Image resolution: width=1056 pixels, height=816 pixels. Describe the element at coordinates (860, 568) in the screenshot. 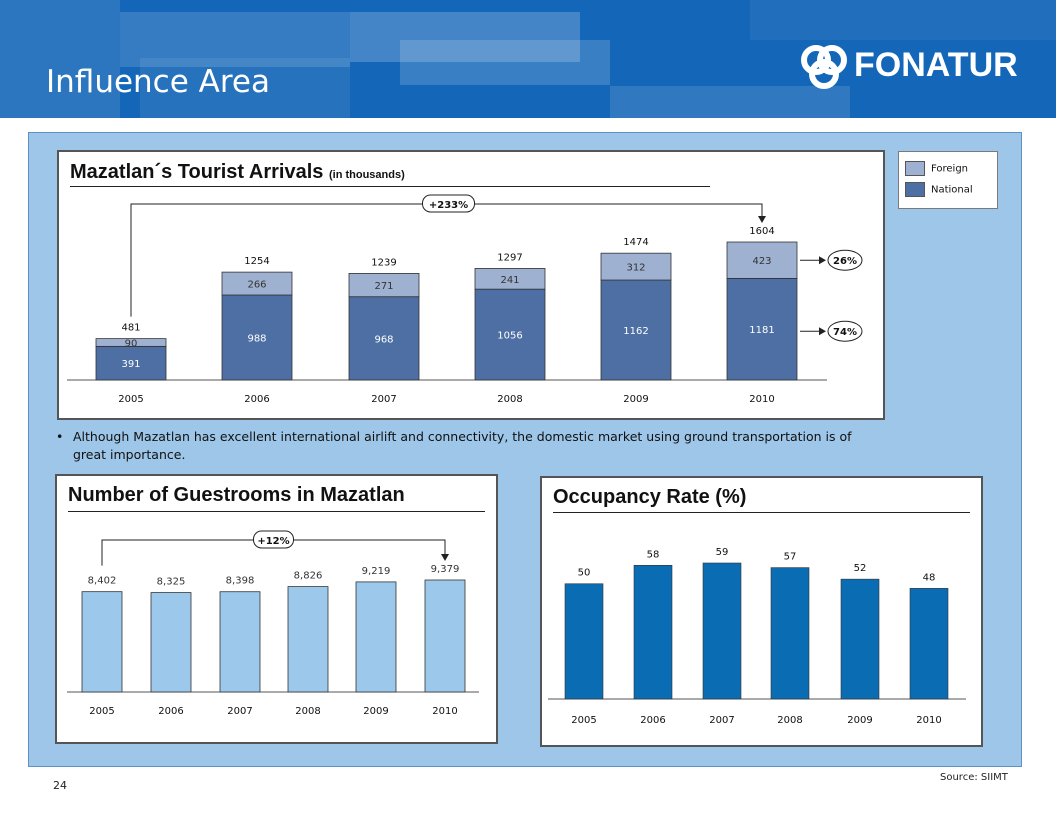

I see `data-label: 52` at that location.